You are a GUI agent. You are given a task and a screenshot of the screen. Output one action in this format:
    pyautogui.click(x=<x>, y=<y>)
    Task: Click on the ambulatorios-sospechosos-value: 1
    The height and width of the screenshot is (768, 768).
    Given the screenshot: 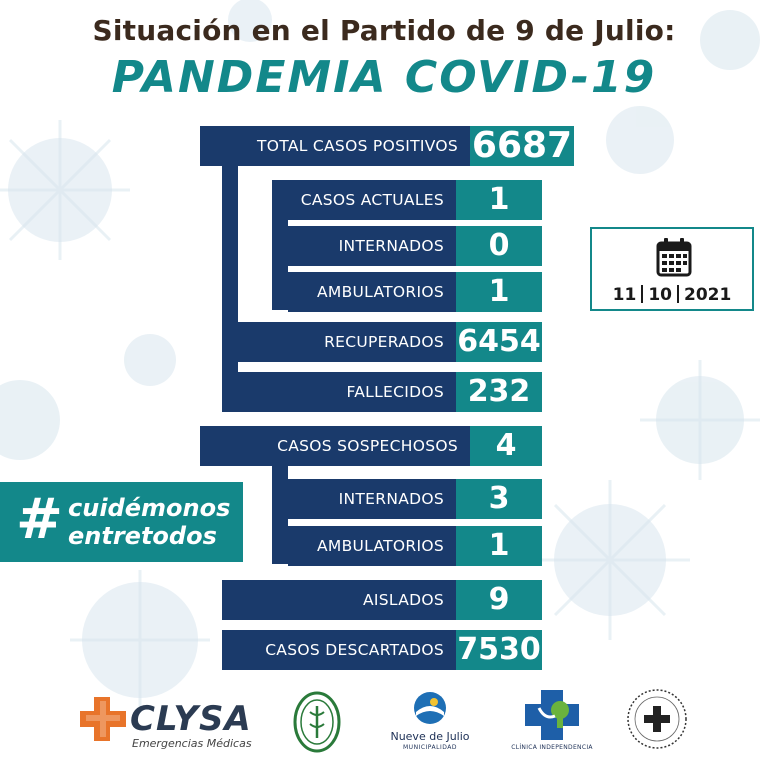 What is the action you would take?
    pyautogui.click(x=499, y=545)
    